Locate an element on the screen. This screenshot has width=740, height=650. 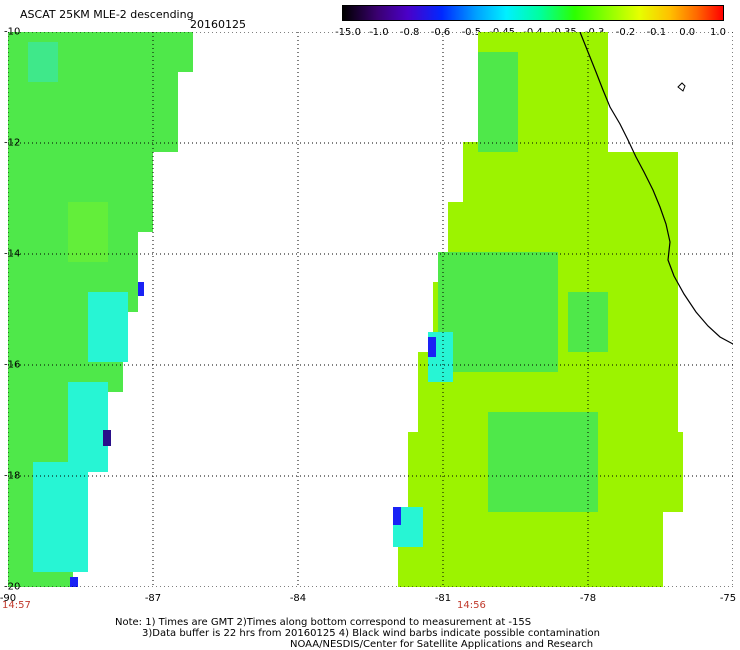
swath-time-right: 14:56 is located at coordinates (471, 605).